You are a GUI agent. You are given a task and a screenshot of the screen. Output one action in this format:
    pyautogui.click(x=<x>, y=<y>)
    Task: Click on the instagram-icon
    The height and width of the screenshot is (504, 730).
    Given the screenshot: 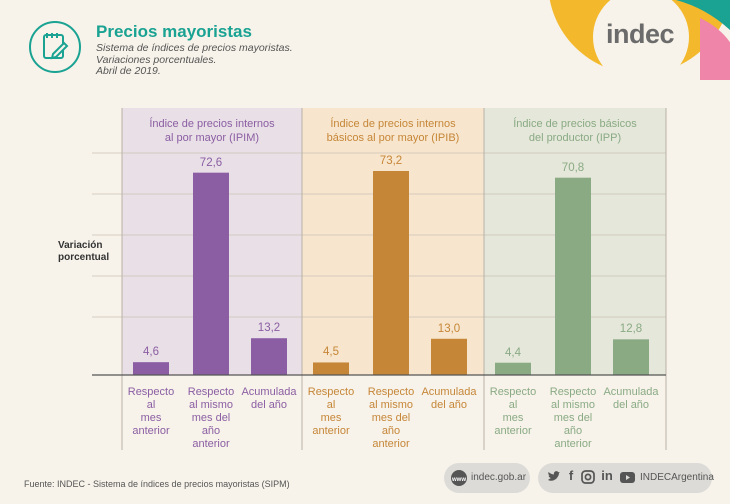 What is the action you would take?
    pyautogui.click(x=588, y=478)
    